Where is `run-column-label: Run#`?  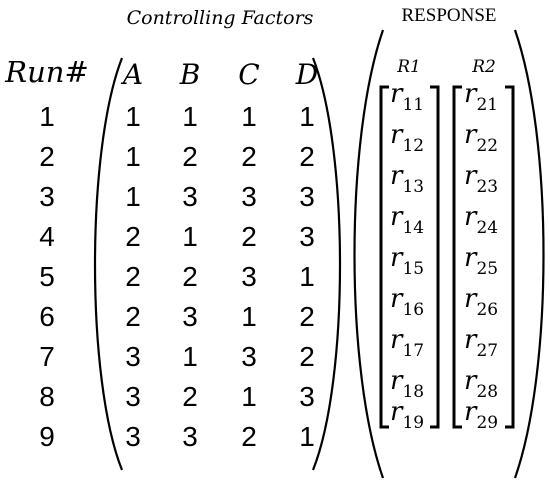
run-column-label: Run# is located at coordinates (46, 72).